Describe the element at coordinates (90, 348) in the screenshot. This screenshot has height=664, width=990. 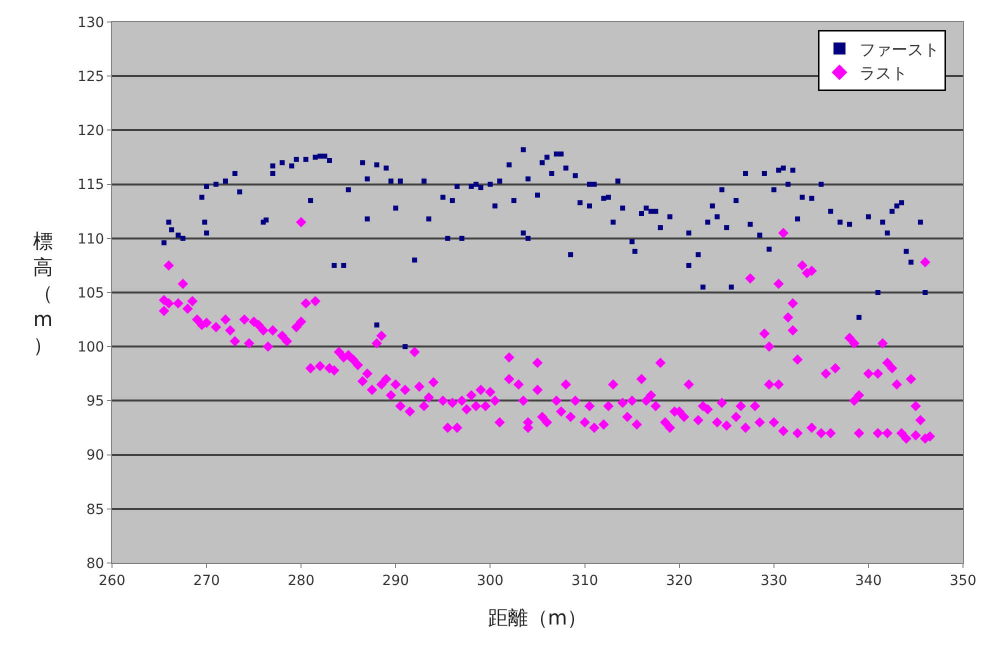
I see `y-tick-label: 100` at that location.